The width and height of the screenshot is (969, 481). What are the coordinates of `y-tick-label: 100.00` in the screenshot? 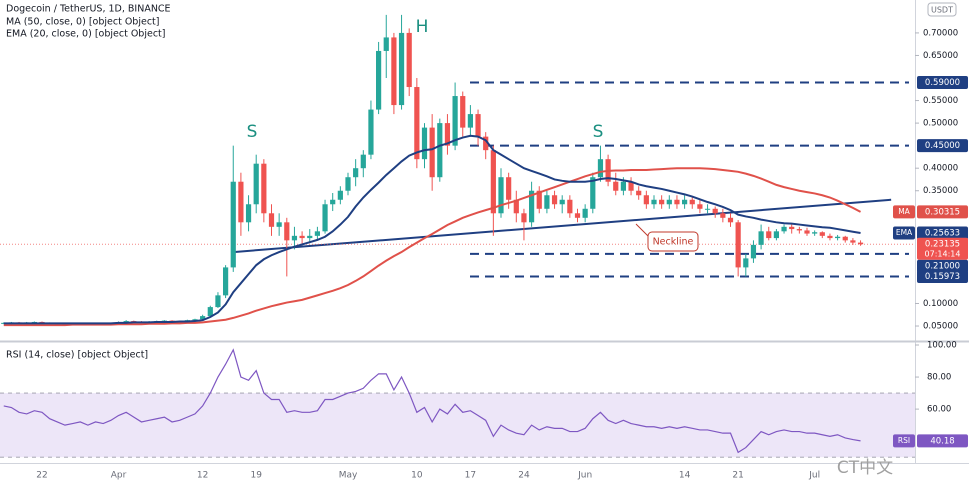 It's located at (942, 346).